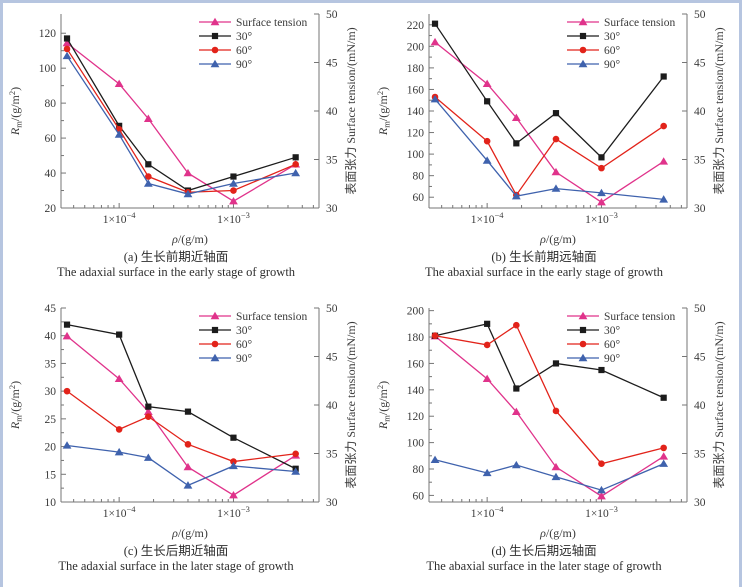 The width and height of the screenshot is (742, 587). I want to click on axis-text: 60, so click(419, 198).